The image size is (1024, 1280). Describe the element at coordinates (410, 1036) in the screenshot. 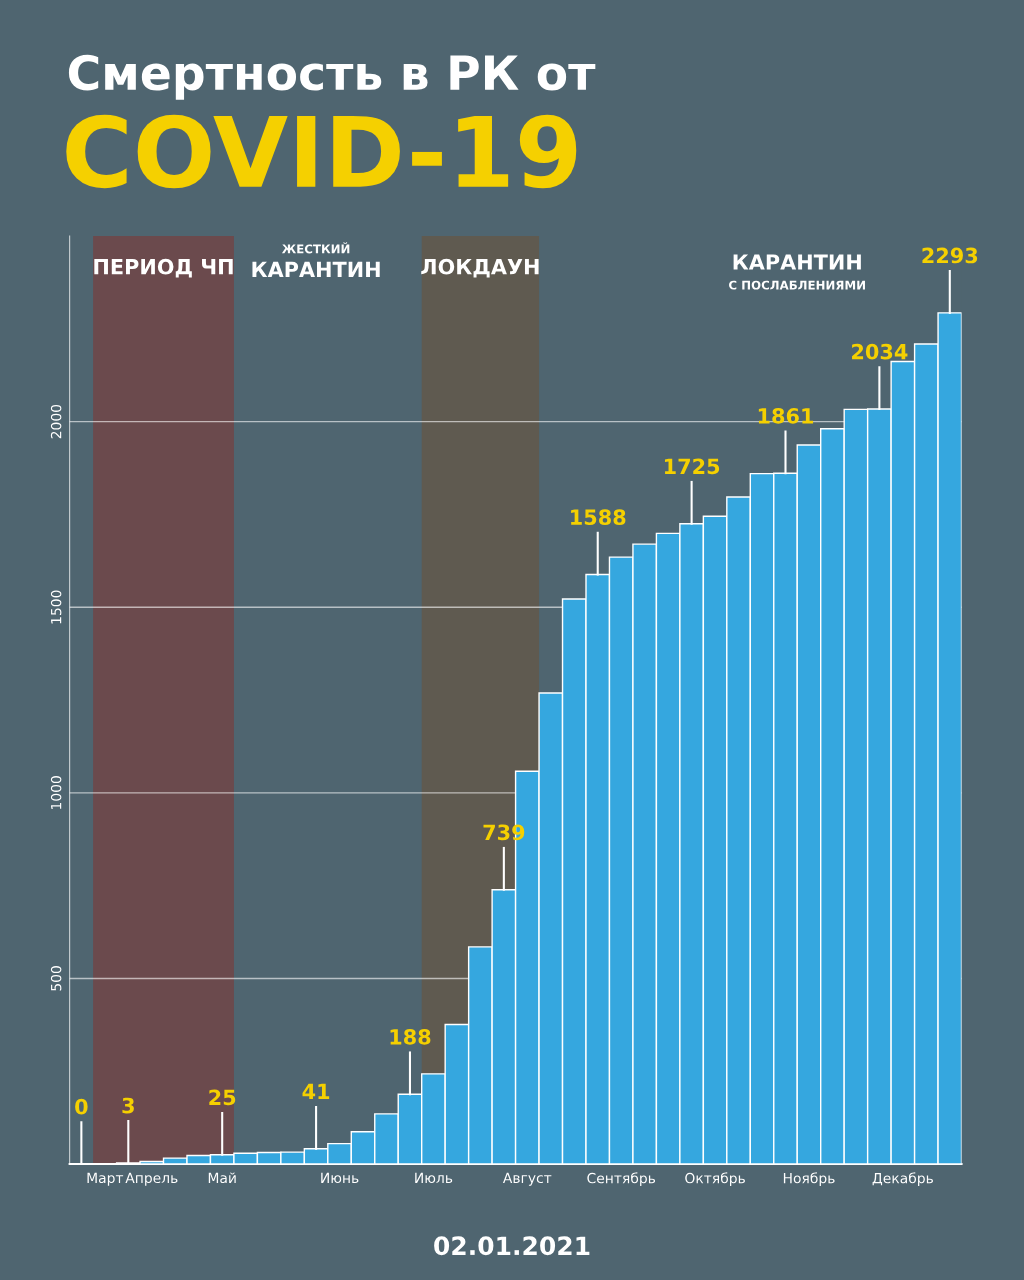

I see `data-label: 188` at that location.